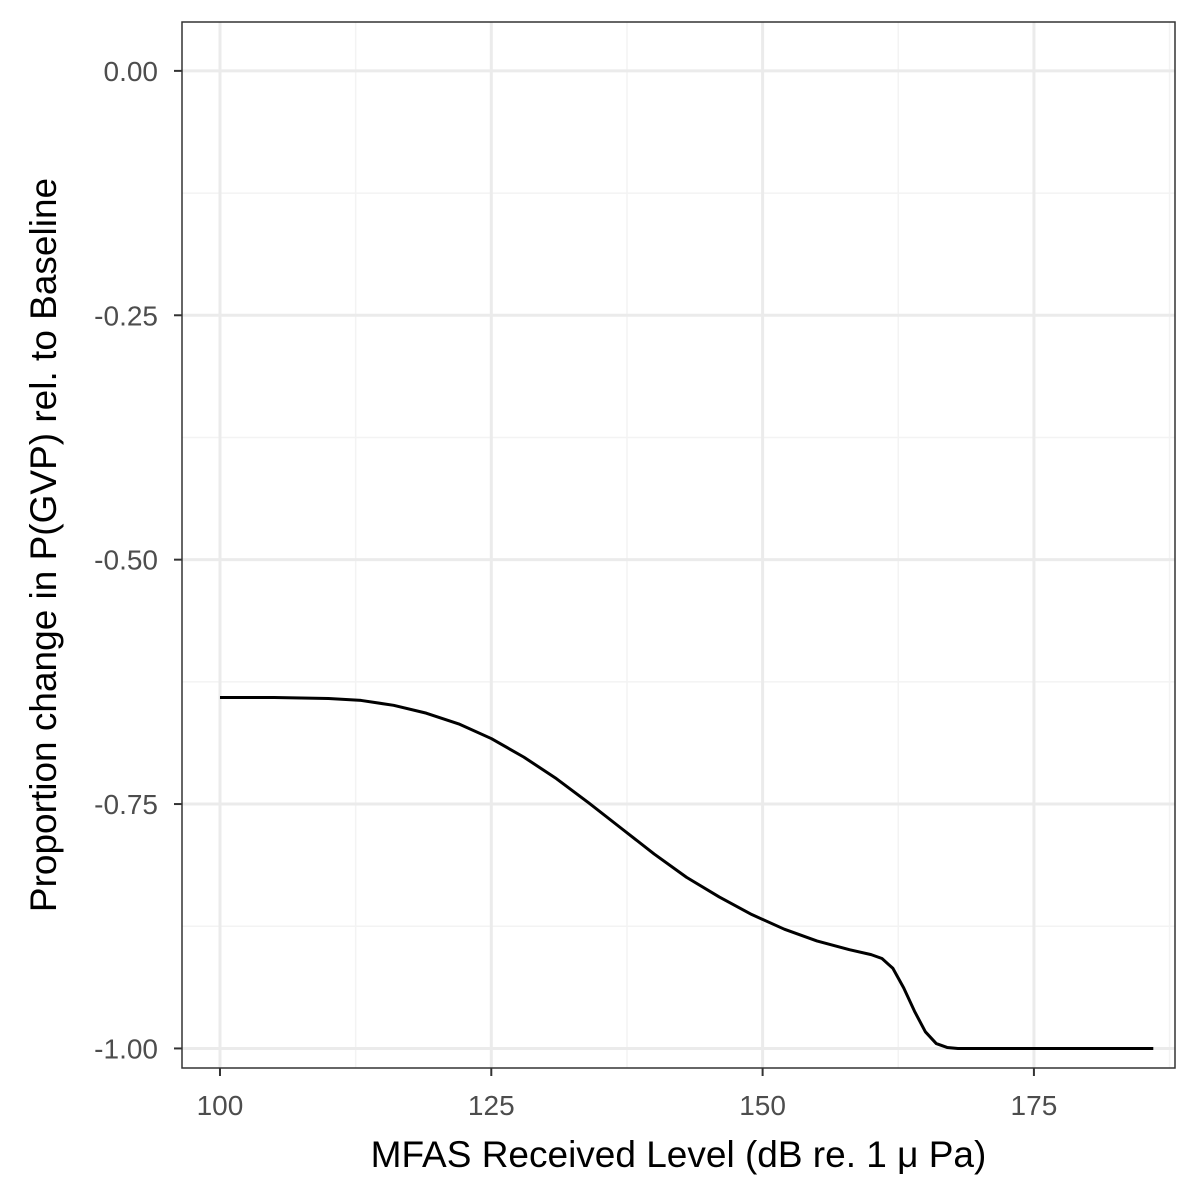 This screenshot has height=1200, width=1200. I want to click on x-axis-title: MFAS Received Level (dB re. 1 μ Pa), so click(679, 1154).